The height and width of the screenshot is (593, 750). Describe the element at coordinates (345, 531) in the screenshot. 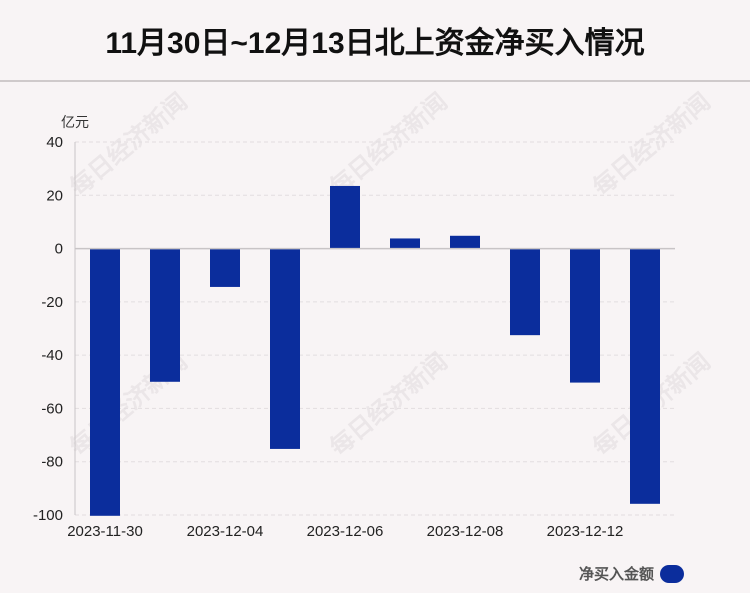

I see `x-tick-label: 2023-12-06` at that location.